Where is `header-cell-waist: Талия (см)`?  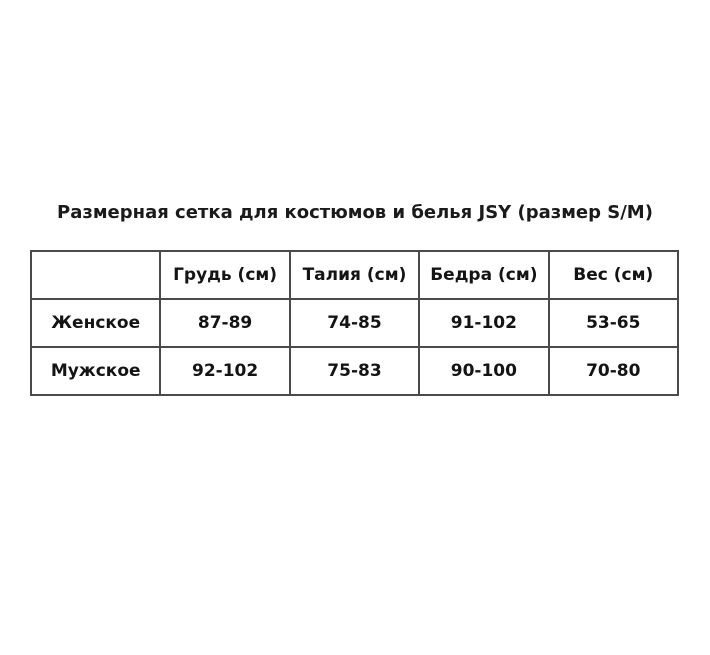 header-cell-waist: Талия (см) is located at coordinates (354, 275).